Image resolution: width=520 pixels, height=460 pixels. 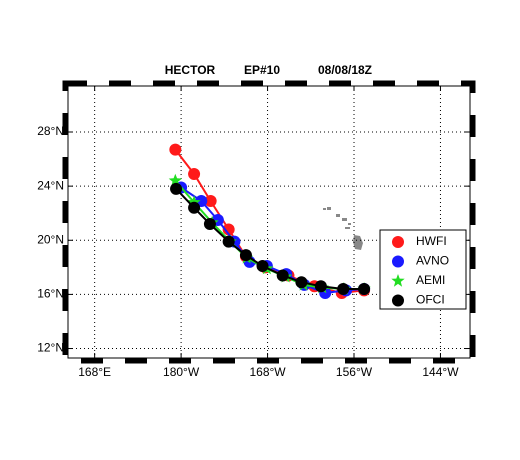 What do you see at coordinates (262, 70) in the screenshot?
I see `storm-id: EP#10` at bounding box center [262, 70].